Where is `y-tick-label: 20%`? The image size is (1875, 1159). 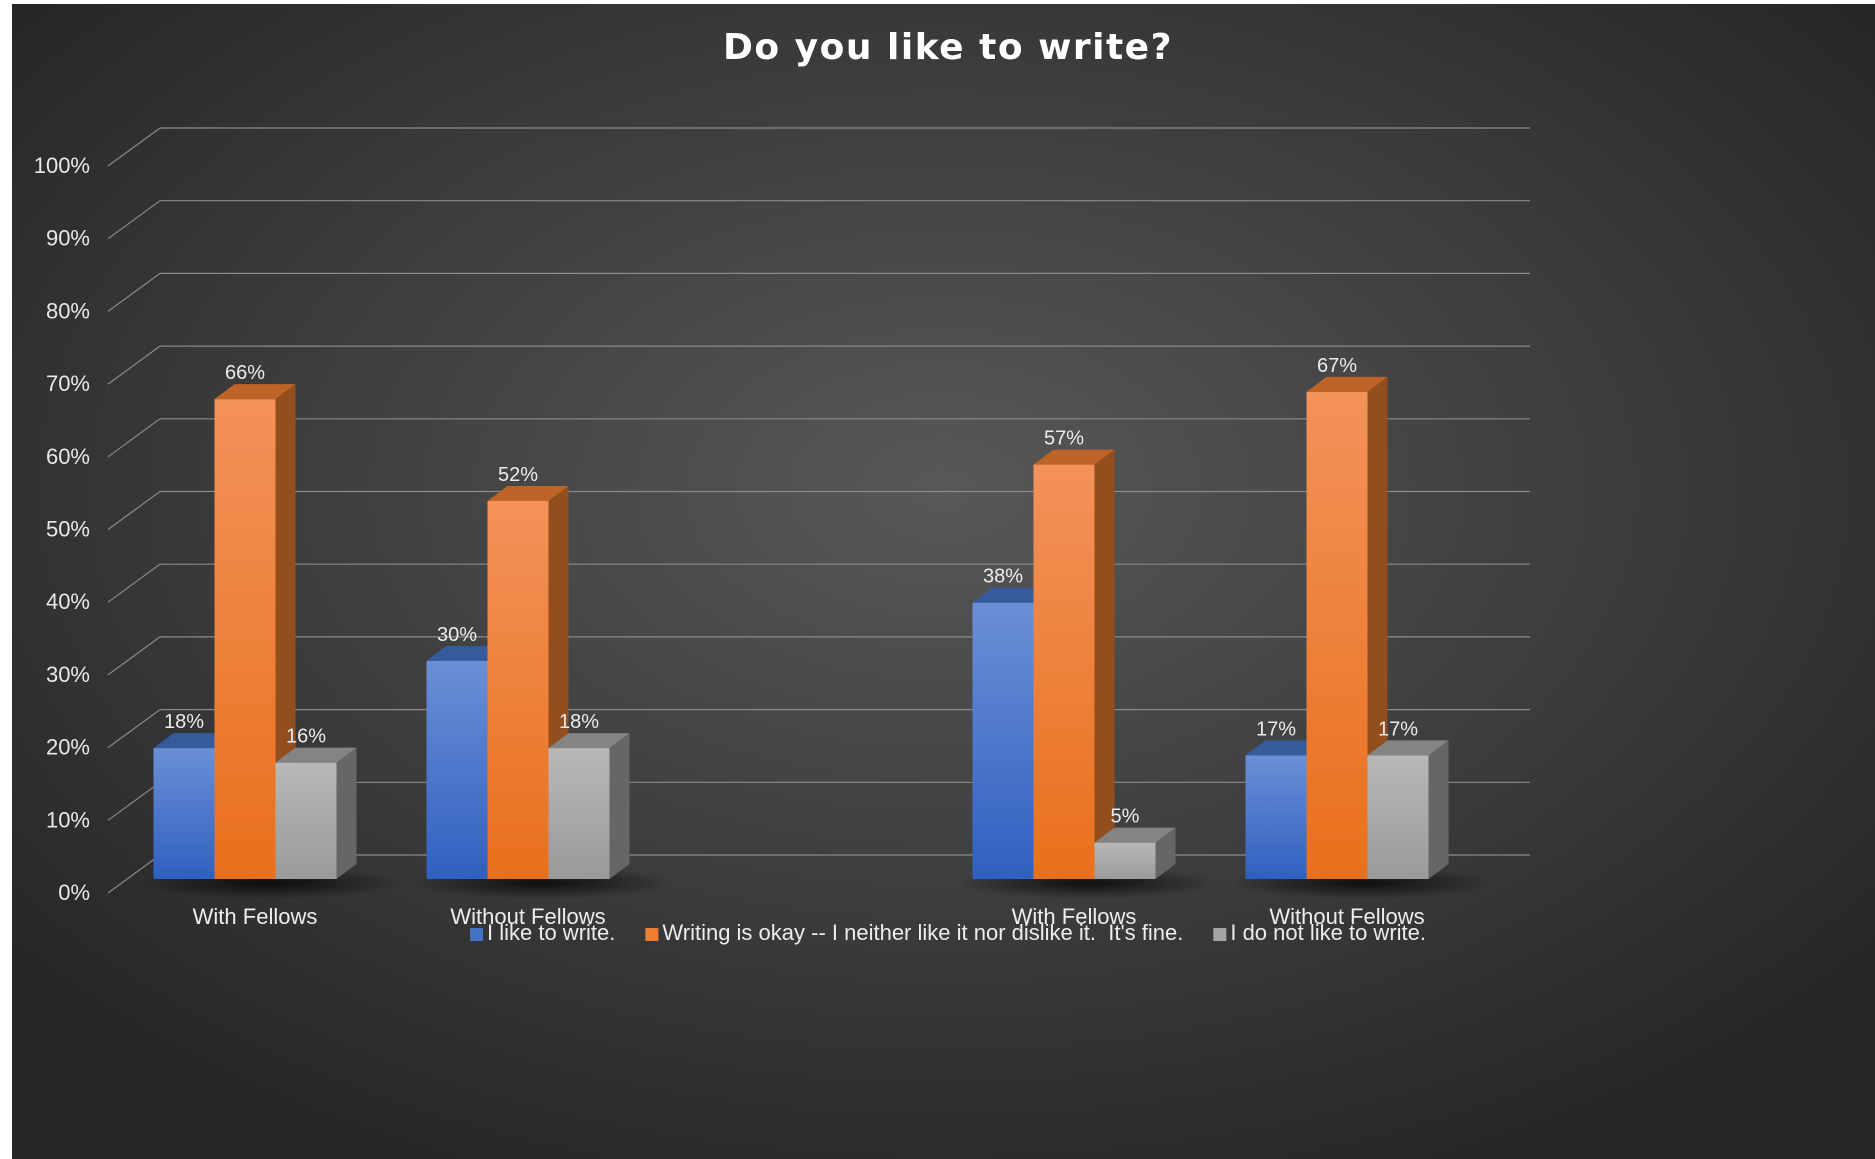 y-tick-label: 20% is located at coordinates (68, 747).